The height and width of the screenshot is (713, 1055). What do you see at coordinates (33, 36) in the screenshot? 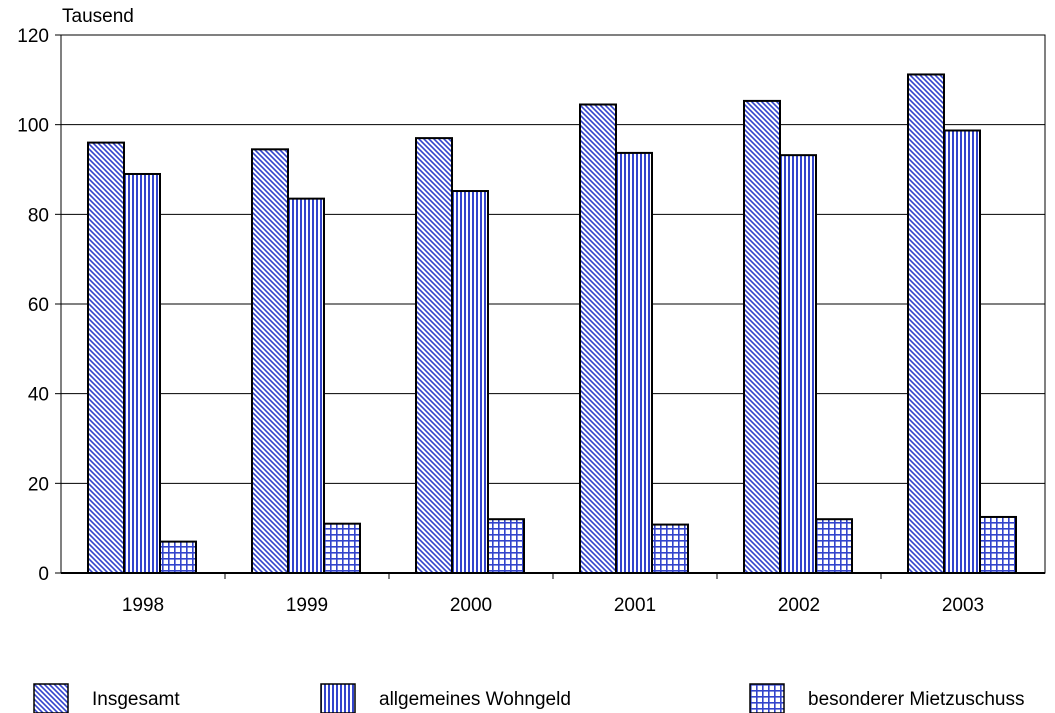
I see `y-tick-label: 120` at bounding box center [33, 36].